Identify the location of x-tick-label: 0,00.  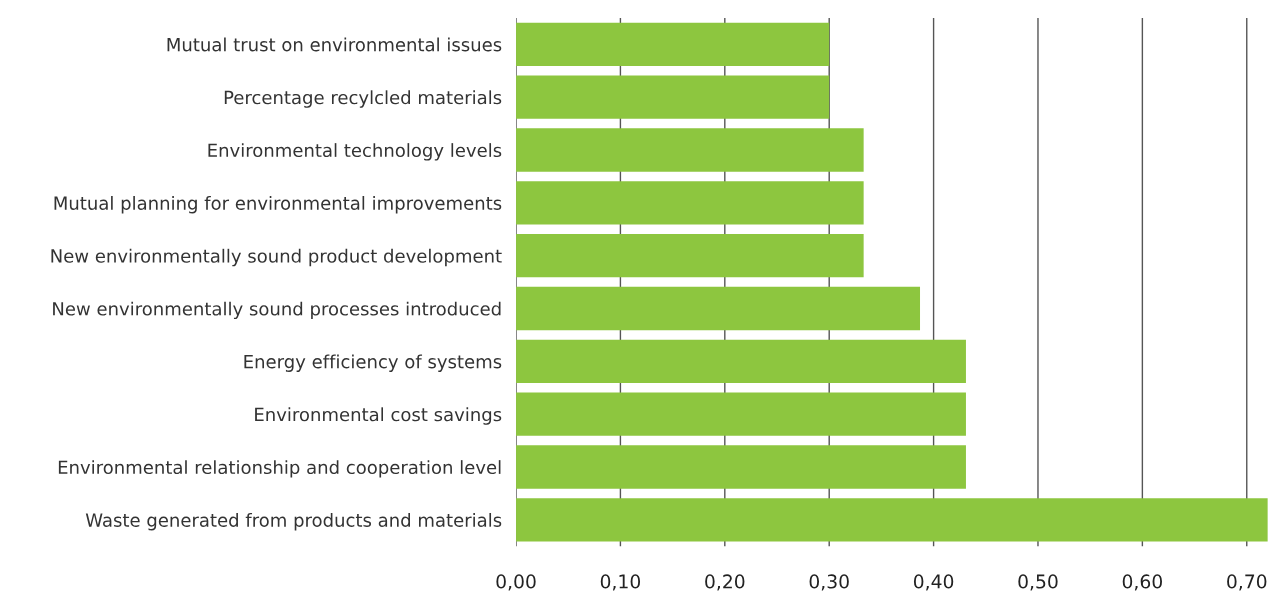
(516, 582).